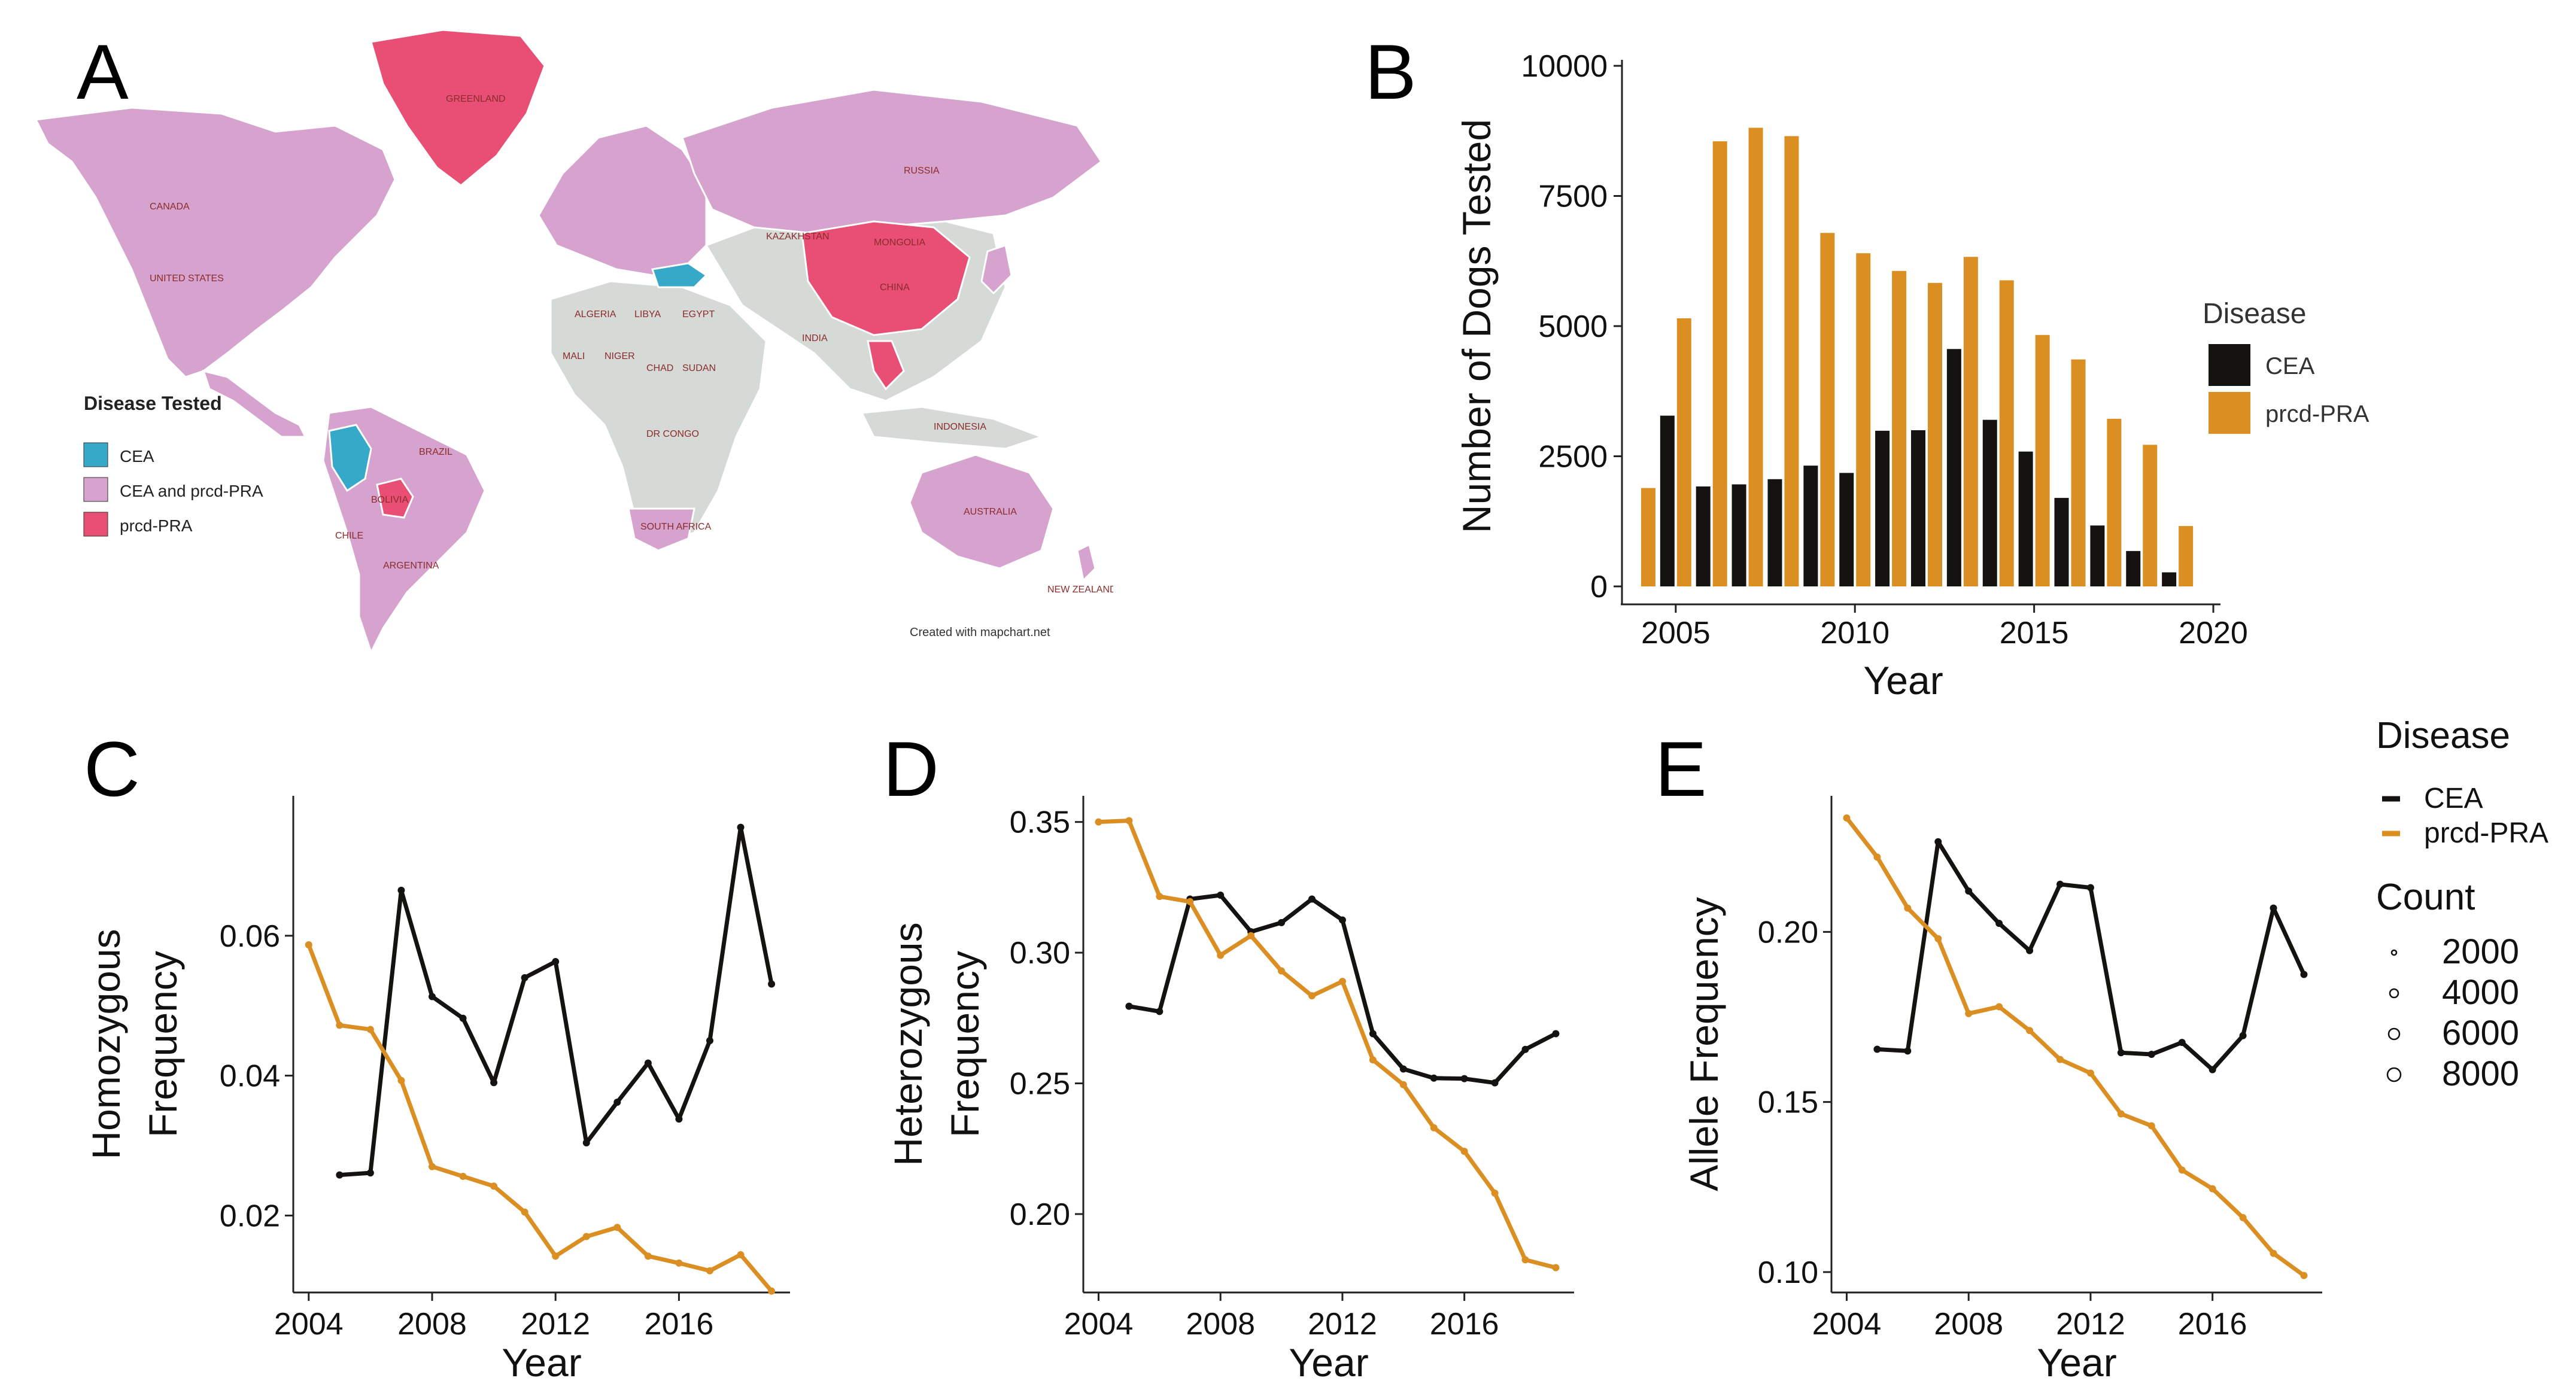 This screenshot has height=1396, width=2576. What do you see at coordinates (1953, 467) in the screenshot?
I see `bar-cea-2013` at bounding box center [1953, 467].